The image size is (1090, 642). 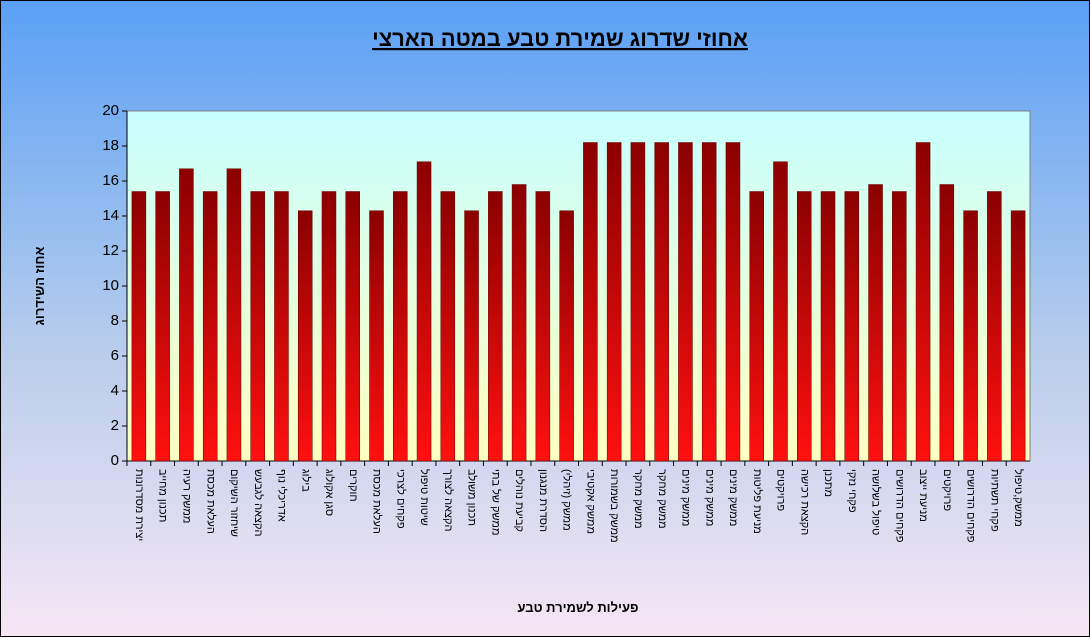 I want to click on x-tick-label: חוקרים, so click(x=353, y=485).